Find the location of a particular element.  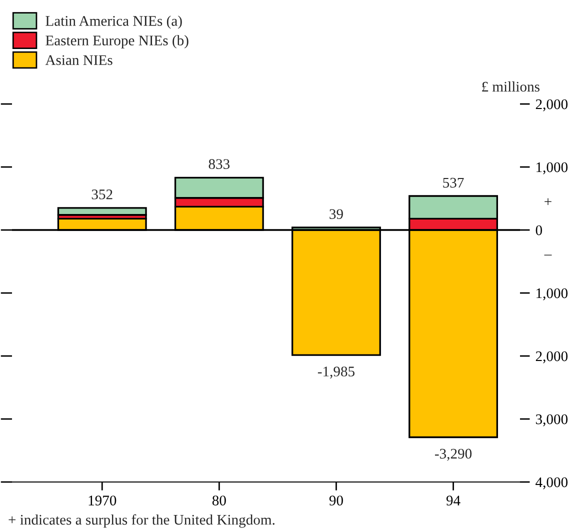

legend-label: Latin America NIEs (a) is located at coordinates (114, 22).